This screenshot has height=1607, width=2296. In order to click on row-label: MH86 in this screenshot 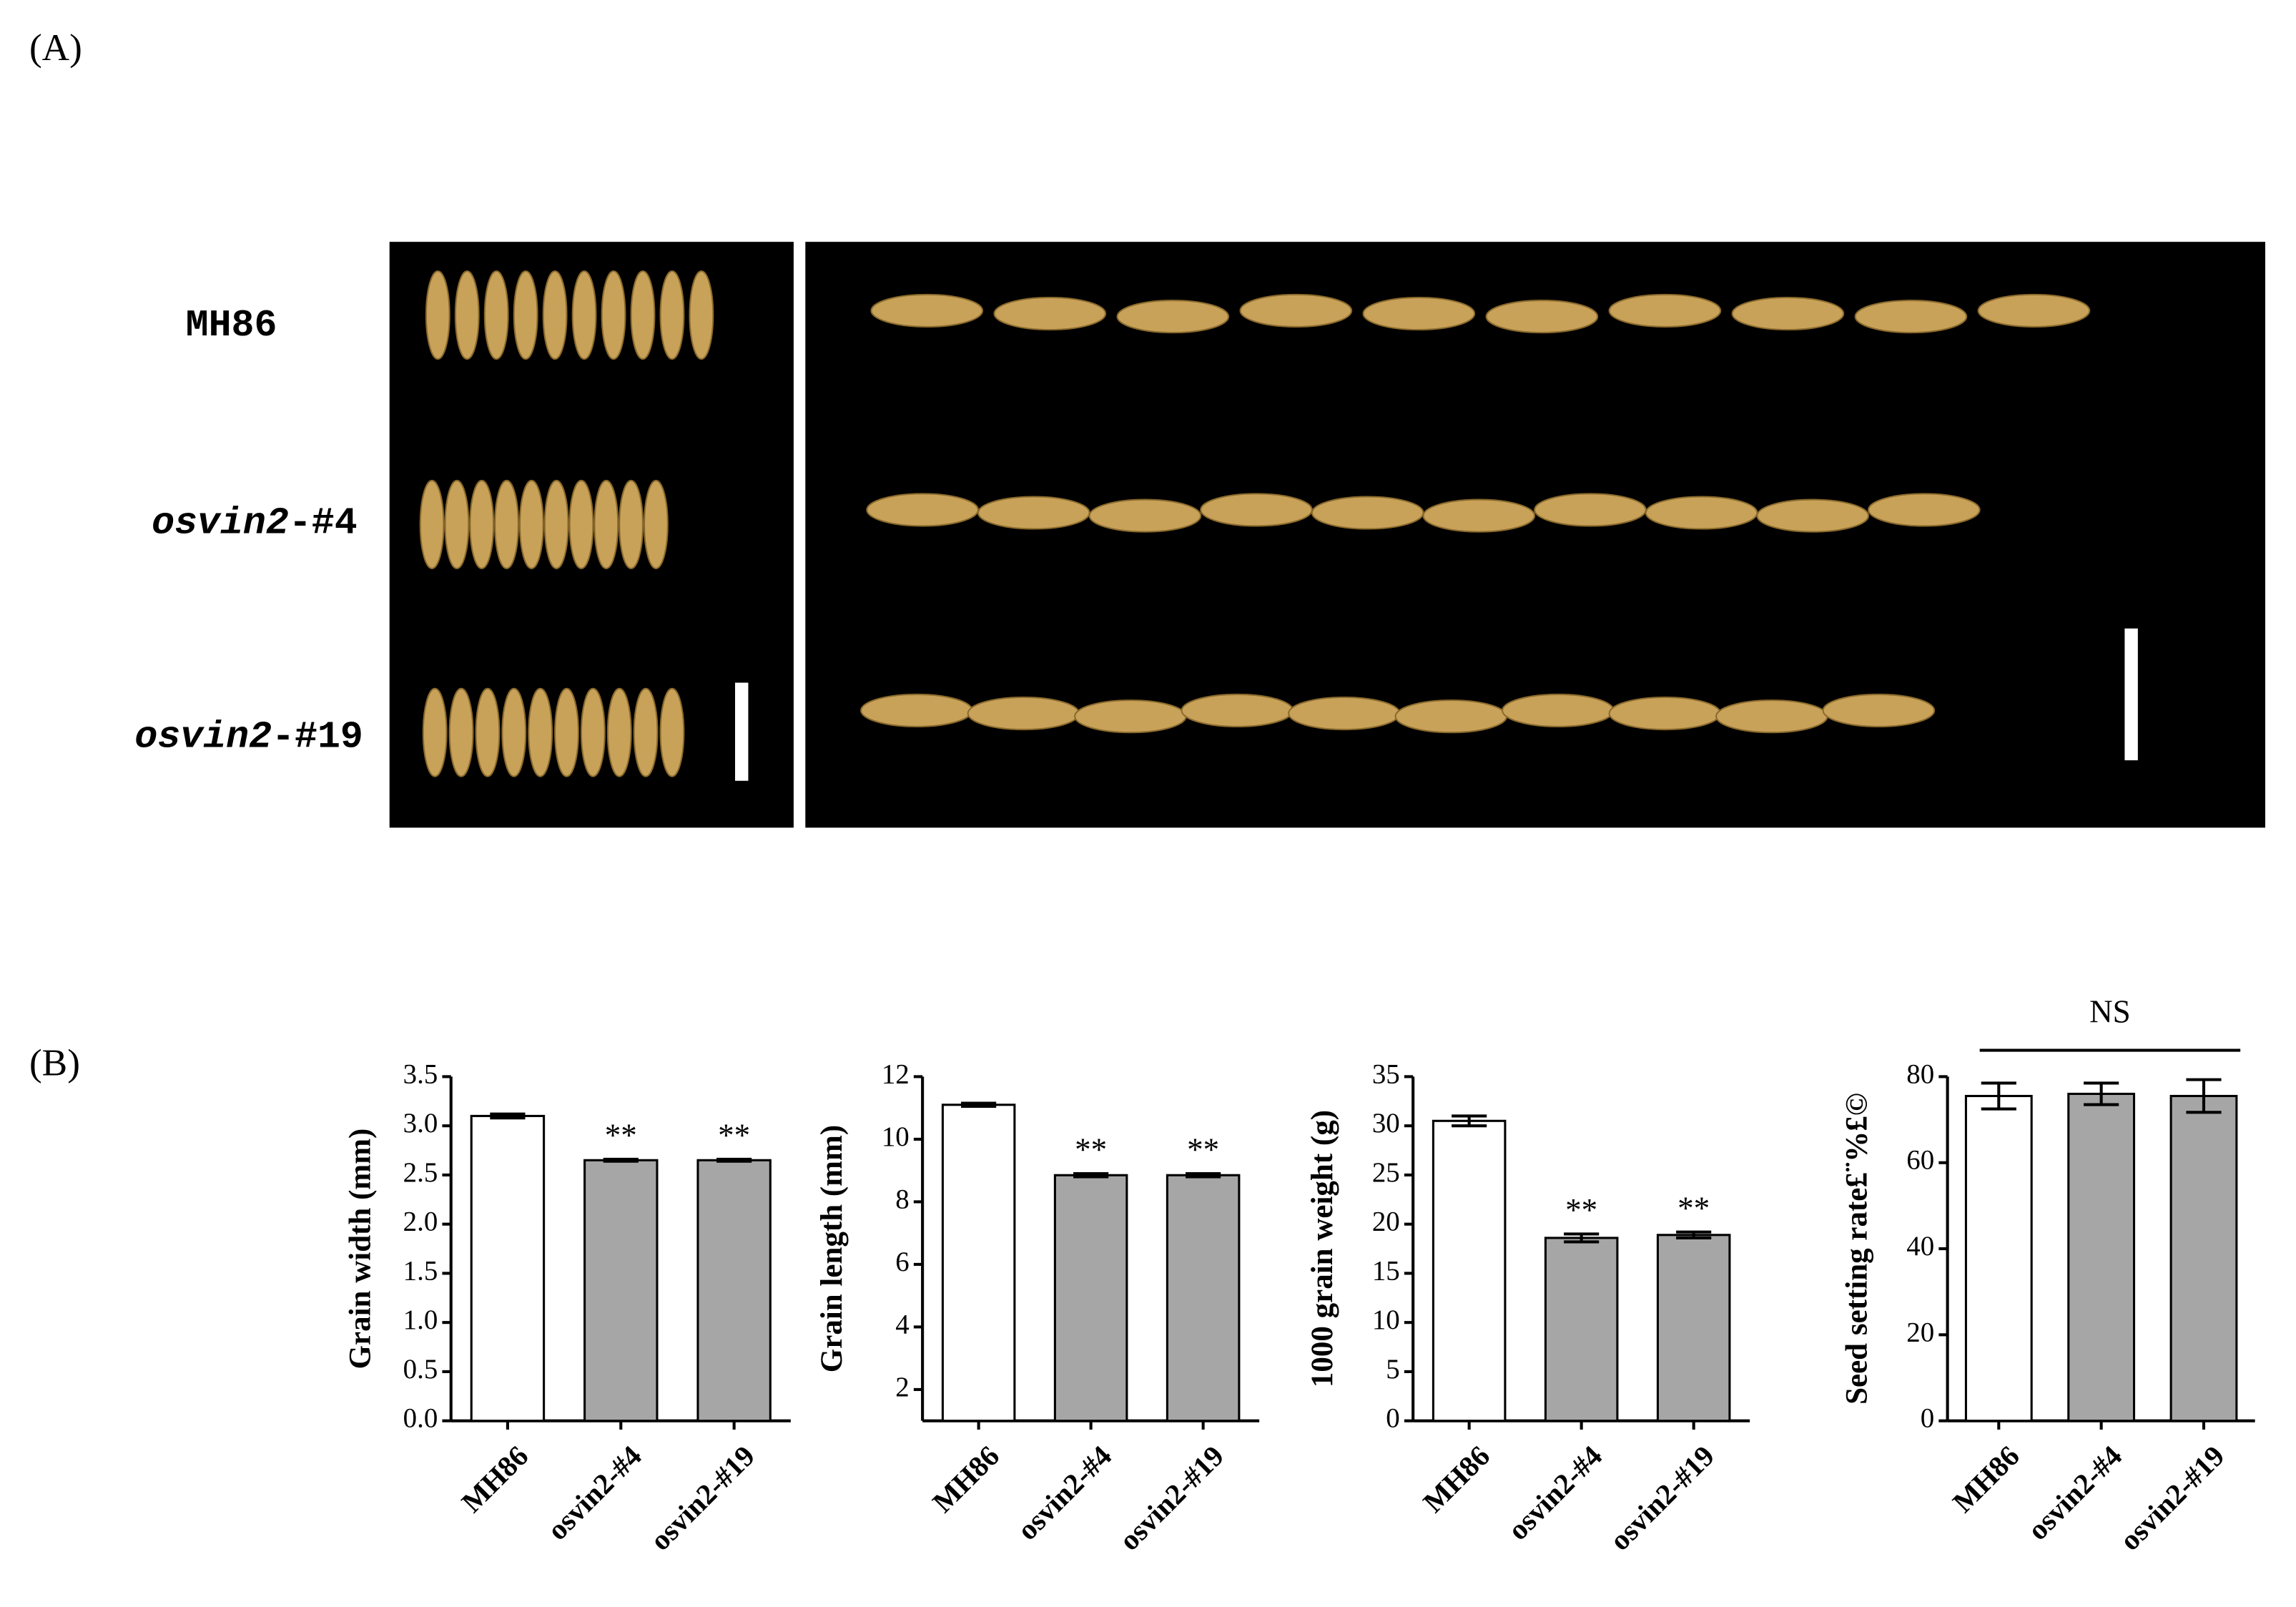, I will do `click(232, 325)`.